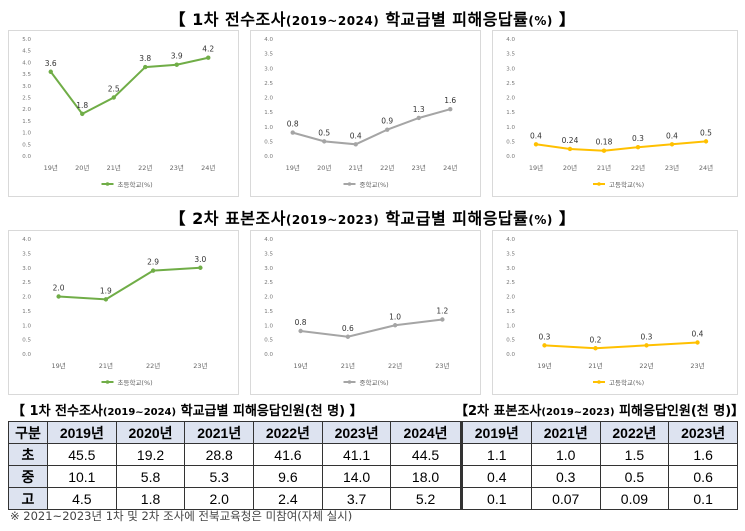  I want to click on x-tick-label: 19년, so click(293, 167).